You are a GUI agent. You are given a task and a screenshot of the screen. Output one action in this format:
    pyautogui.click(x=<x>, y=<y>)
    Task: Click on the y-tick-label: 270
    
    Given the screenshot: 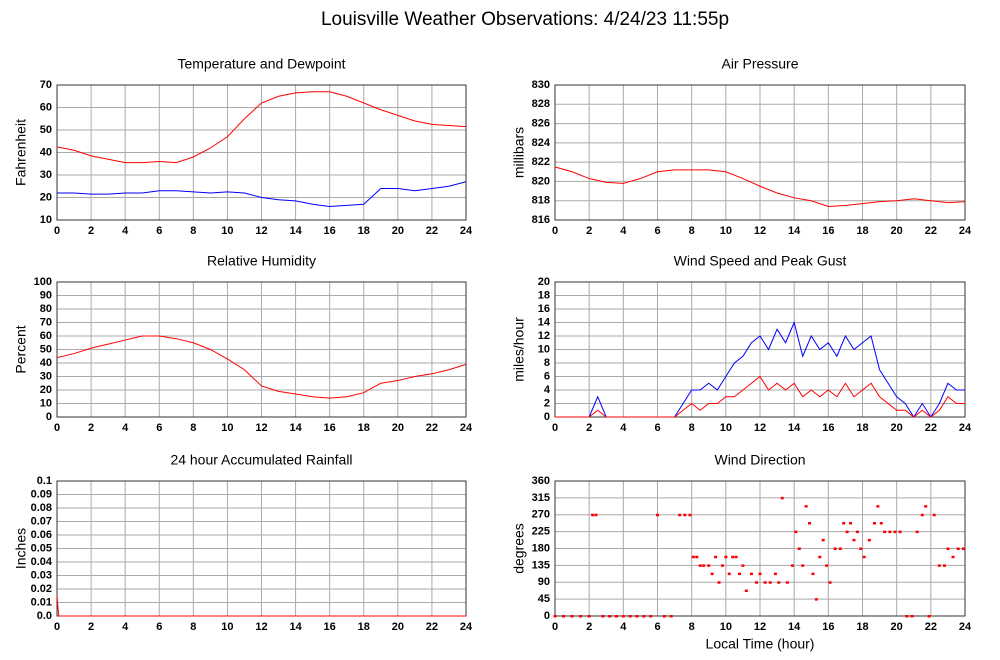 What is the action you would take?
    pyautogui.click(x=541, y=515)
    